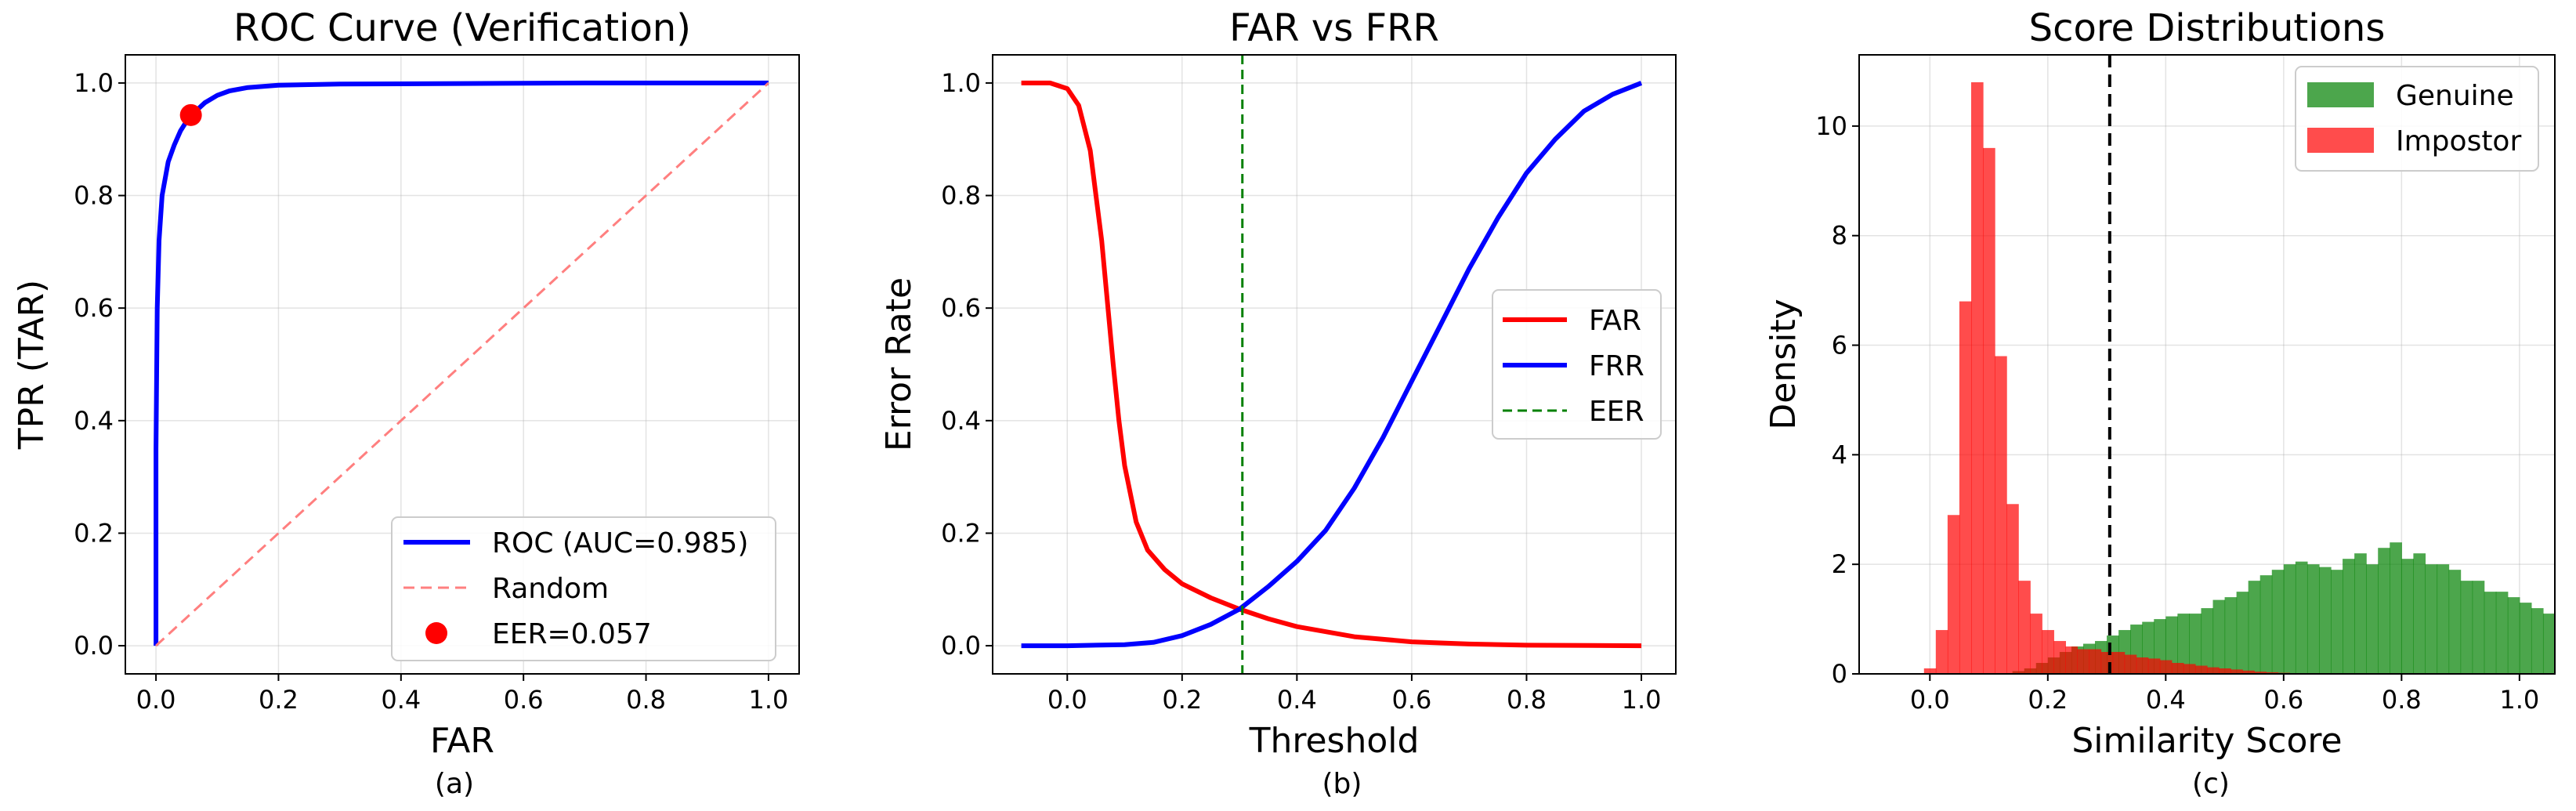 This screenshot has width=2576, height=811. I want to click on chart-title: FAR vs FRR, so click(1334, 28).